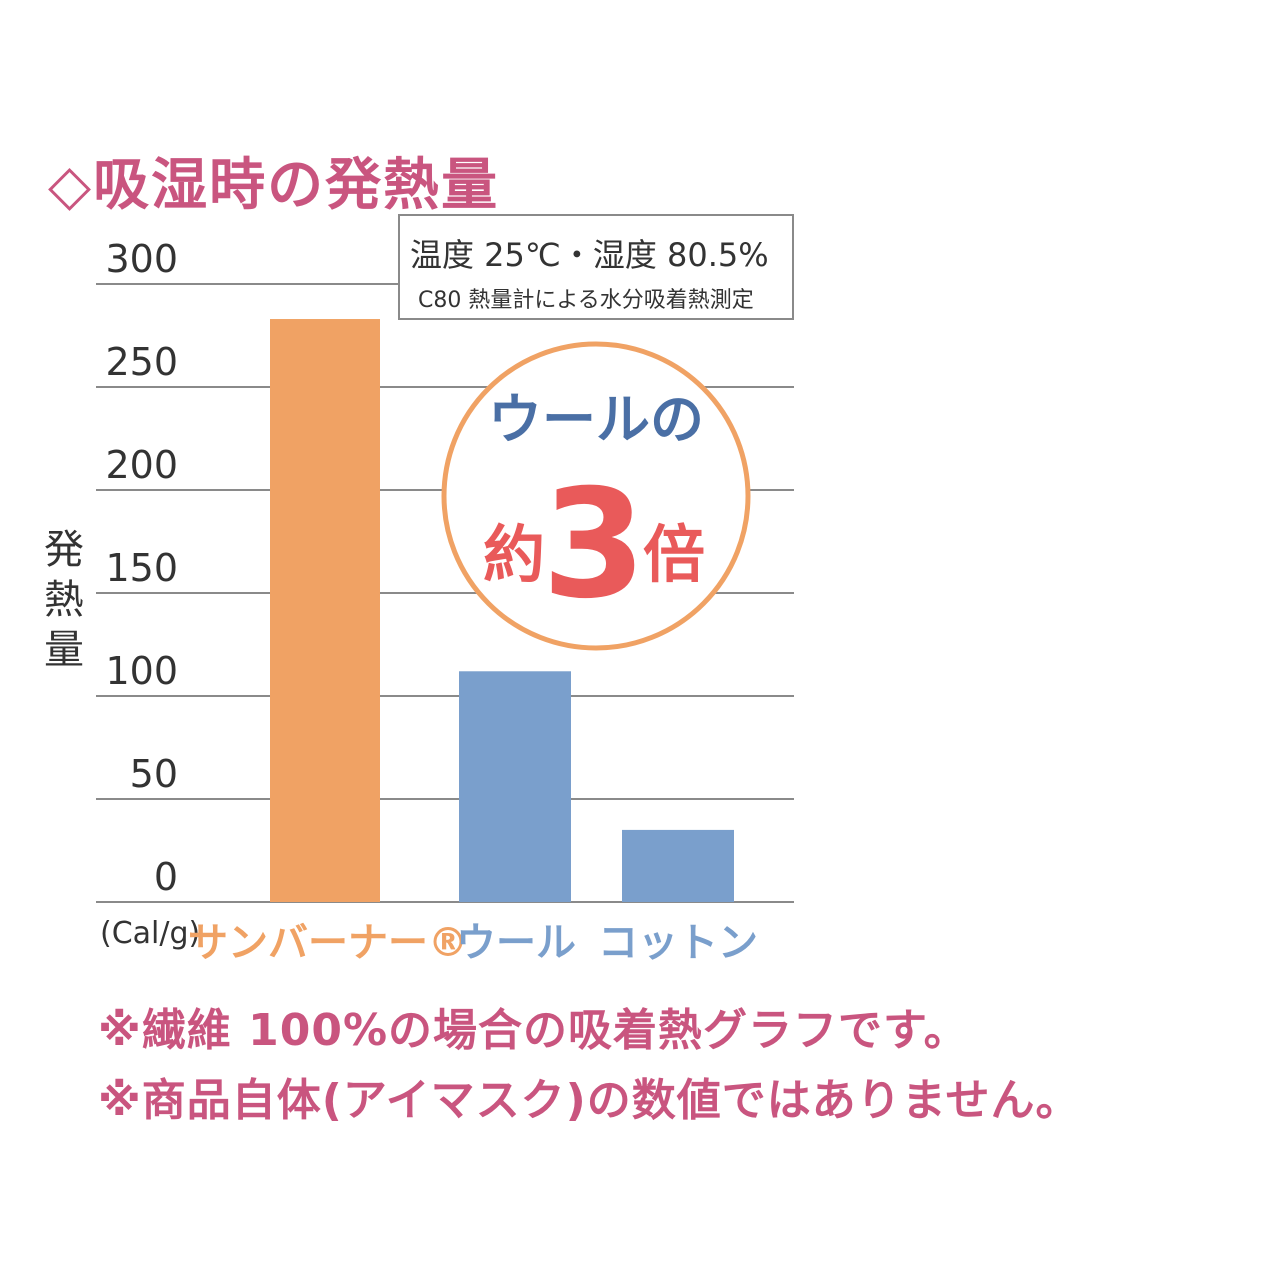 The image size is (1280, 1280). Describe the element at coordinates (154, 774) in the screenshot. I see `y-tick-label: 50` at that location.